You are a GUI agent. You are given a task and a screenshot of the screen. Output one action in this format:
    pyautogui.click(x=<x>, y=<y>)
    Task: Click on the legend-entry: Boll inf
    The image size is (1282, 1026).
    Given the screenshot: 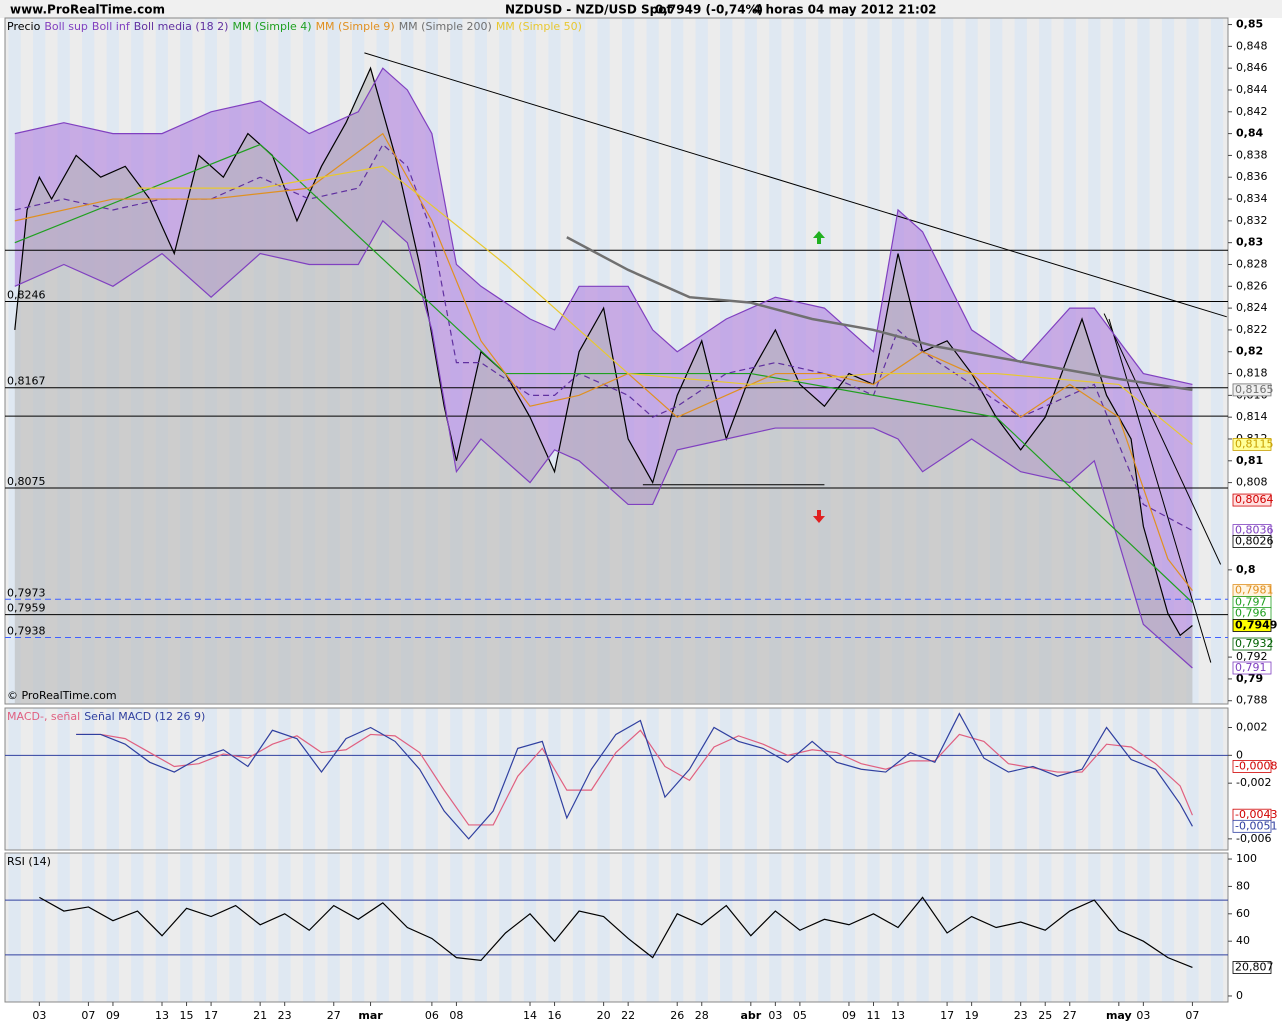 What is the action you would take?
    pyautogui.click(x=111, y=26)
    